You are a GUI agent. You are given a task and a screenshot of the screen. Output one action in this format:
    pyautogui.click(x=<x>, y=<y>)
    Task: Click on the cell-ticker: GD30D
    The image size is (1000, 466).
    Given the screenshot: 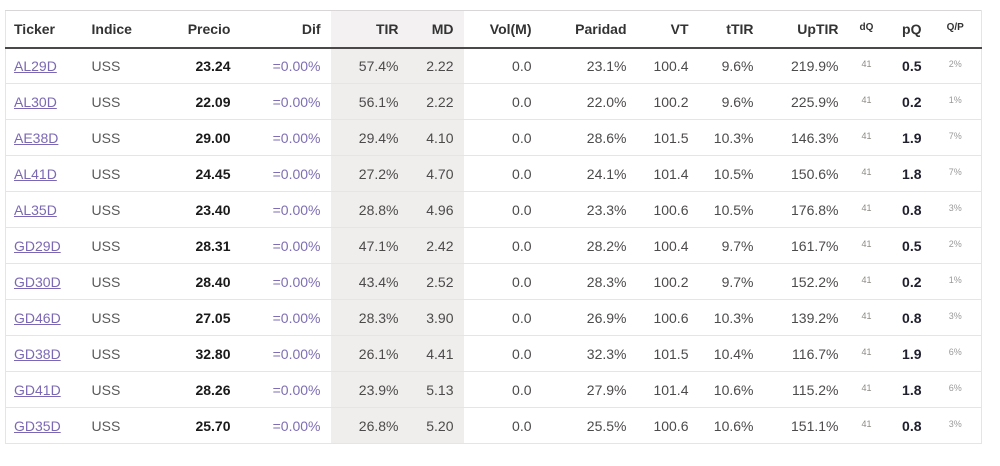 What is the action you would take?
    pyautogui.click(x=44, y=281)
    